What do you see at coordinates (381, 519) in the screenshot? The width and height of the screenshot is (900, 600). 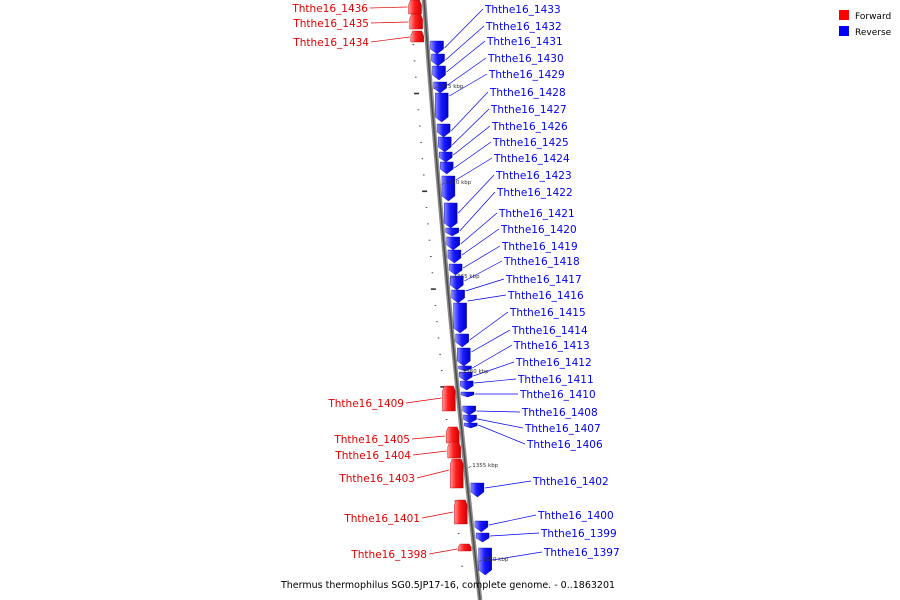 I see `gene-label-1401: Ththe16_1401` at bounding box center [381, 519].